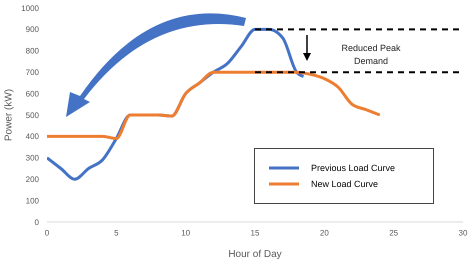  What do you see at coordinates (30, 8) in the screenshot?
I see `y-tick-label: 1000` at bounding box center [30, 8].